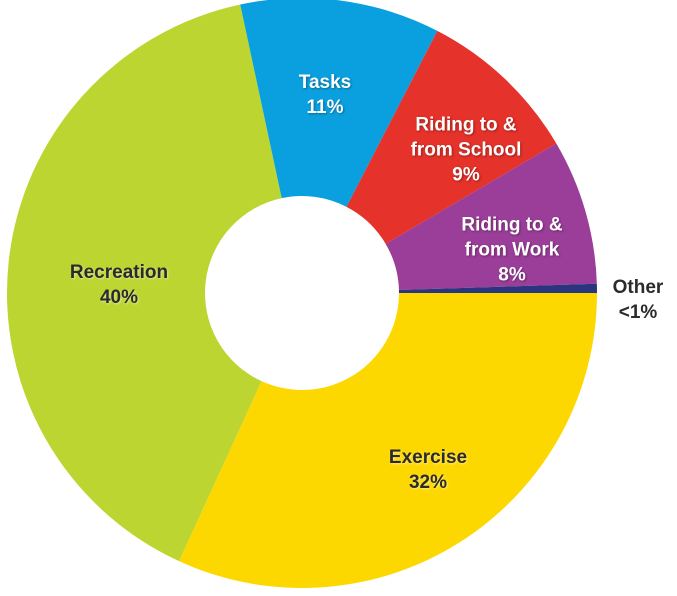 The height and width of the screenshot is (596, 677). I want to click on value-label: 11%, so click(325, 107).